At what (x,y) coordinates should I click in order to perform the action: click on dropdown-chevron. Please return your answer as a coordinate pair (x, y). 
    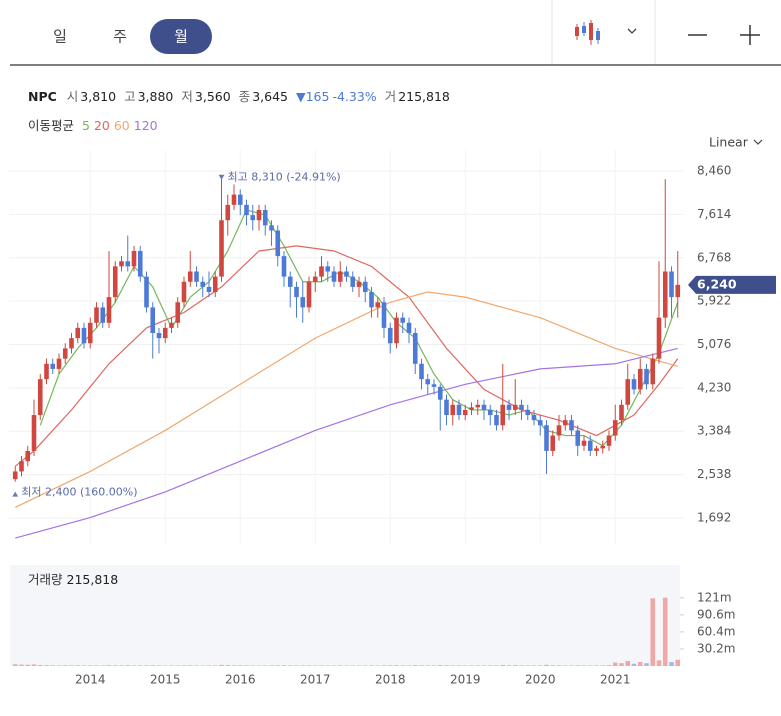
    Looking at the image, I should click on (632, 31).